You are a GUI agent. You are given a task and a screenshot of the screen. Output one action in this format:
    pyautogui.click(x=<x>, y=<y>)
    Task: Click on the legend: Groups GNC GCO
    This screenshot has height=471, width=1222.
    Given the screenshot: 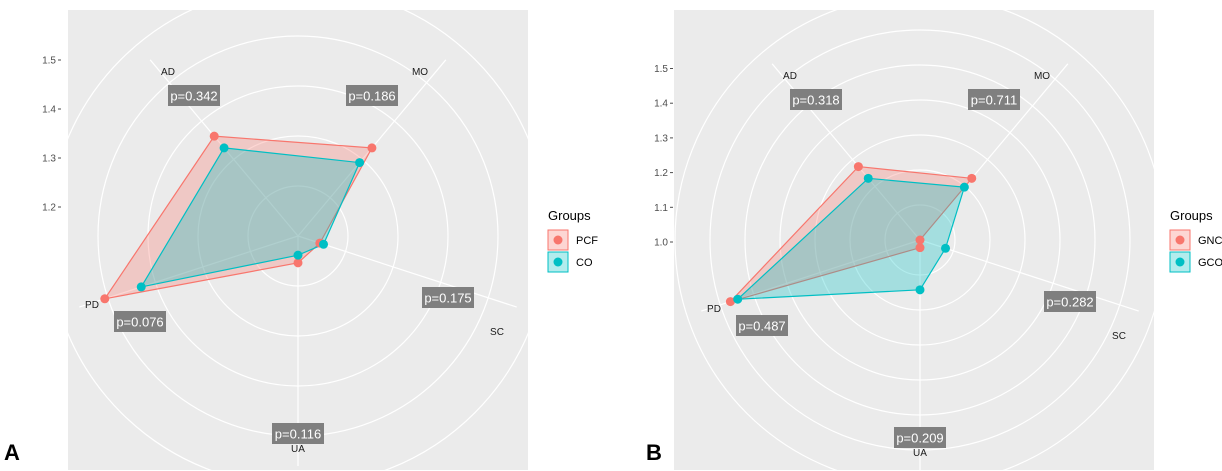 What is the action you would take?
    pyautogui.click(x=1195, y=240)
    